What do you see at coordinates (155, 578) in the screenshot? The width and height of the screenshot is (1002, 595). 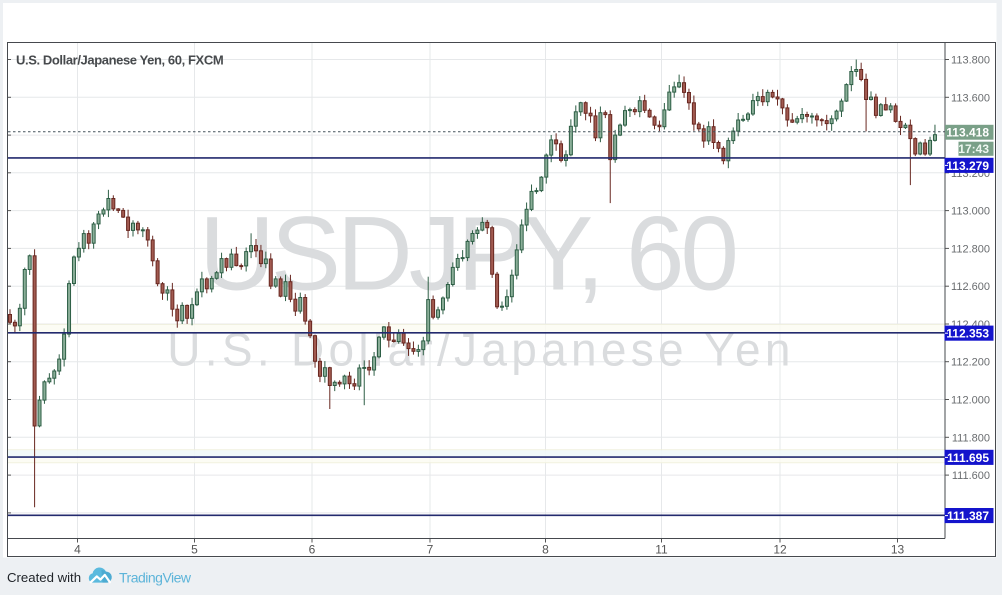 I see `svg-text: TradingView` at bounding box center [155, 578].